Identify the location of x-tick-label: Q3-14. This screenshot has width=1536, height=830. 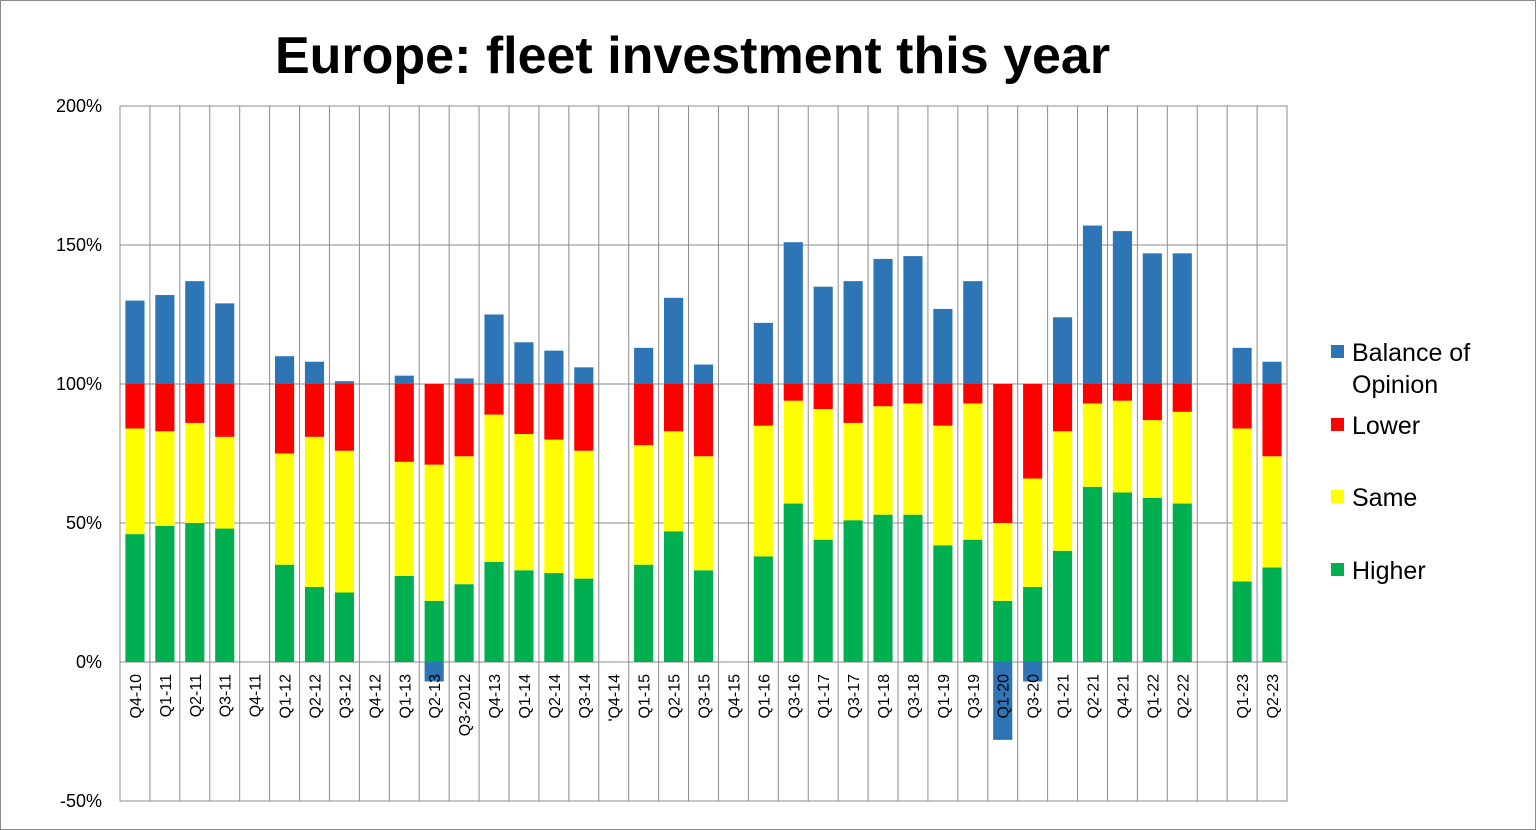
(585, 696).